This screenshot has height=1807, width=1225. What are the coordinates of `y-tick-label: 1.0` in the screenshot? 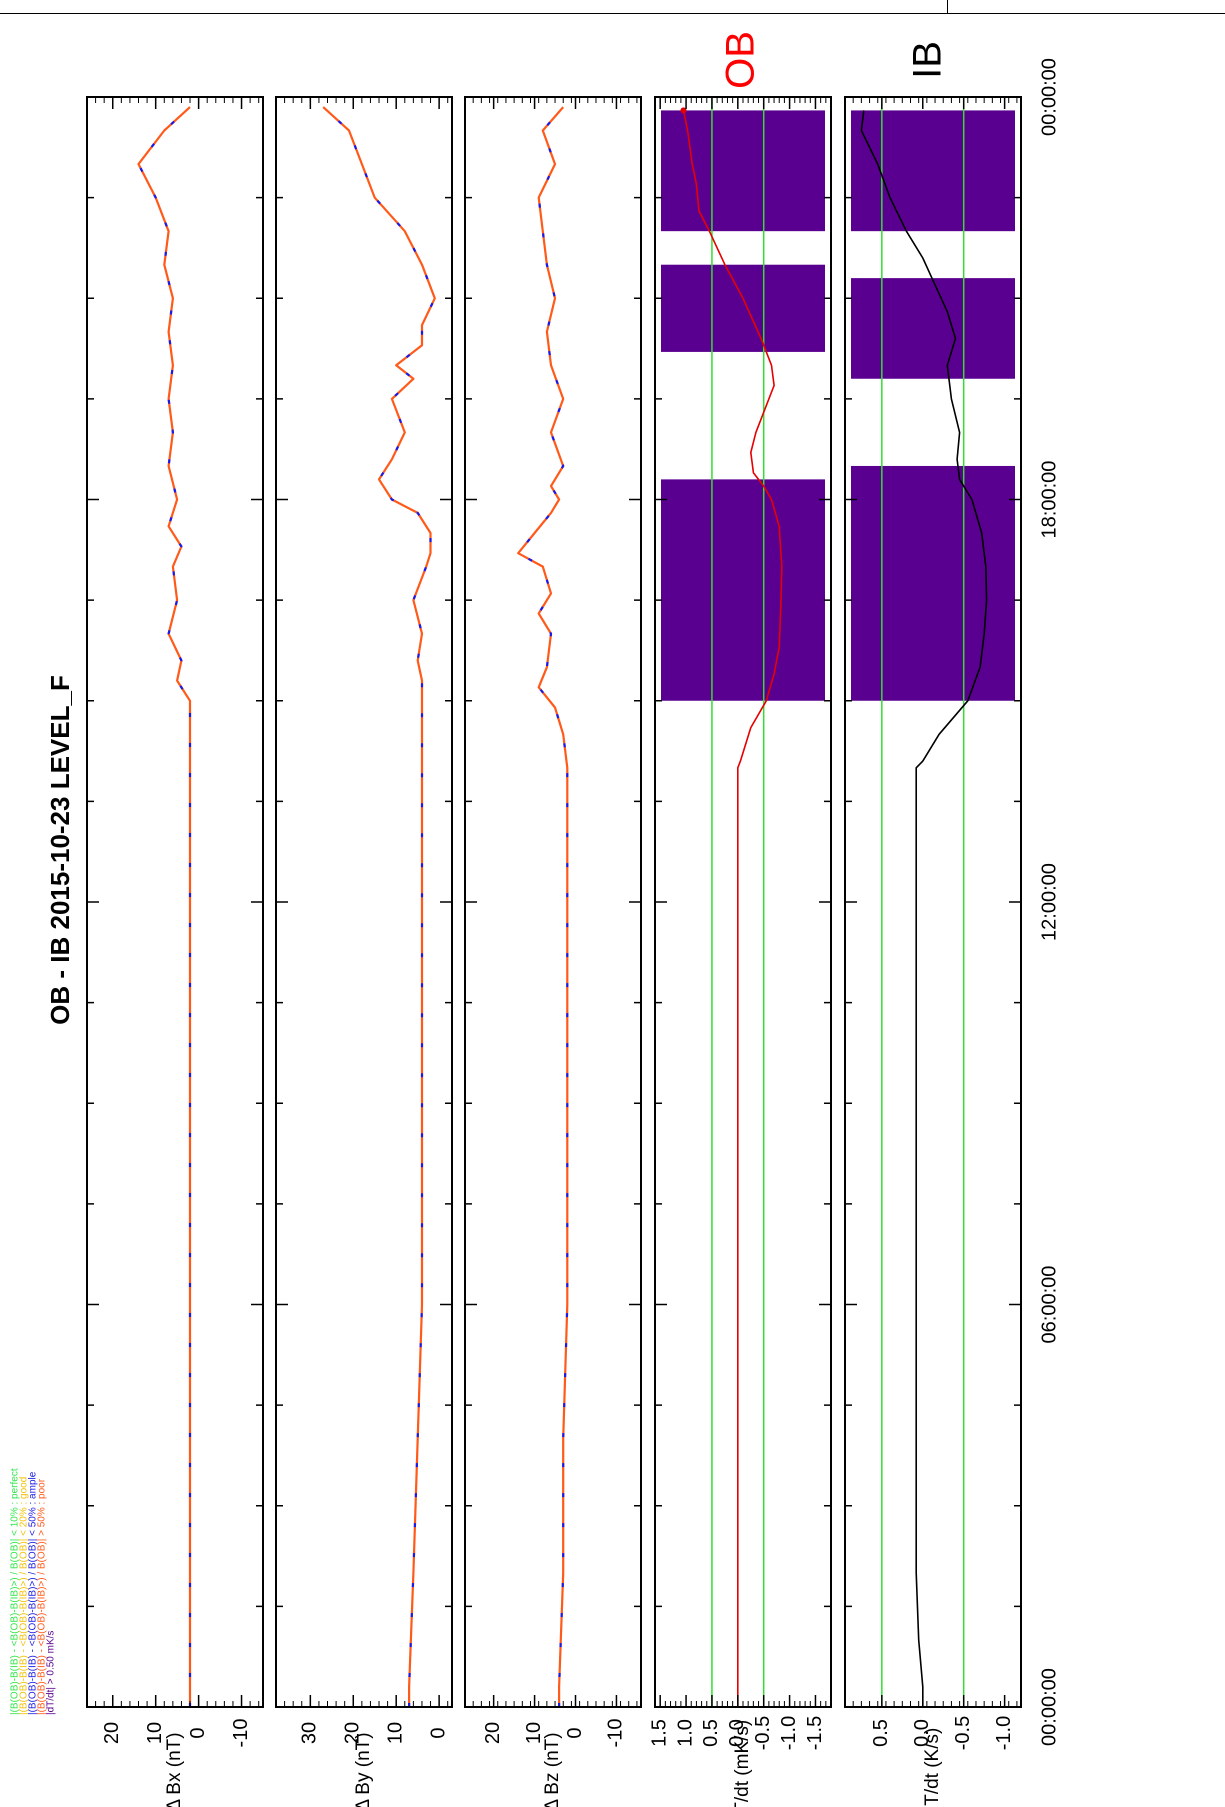 It's located at (685, 1733).